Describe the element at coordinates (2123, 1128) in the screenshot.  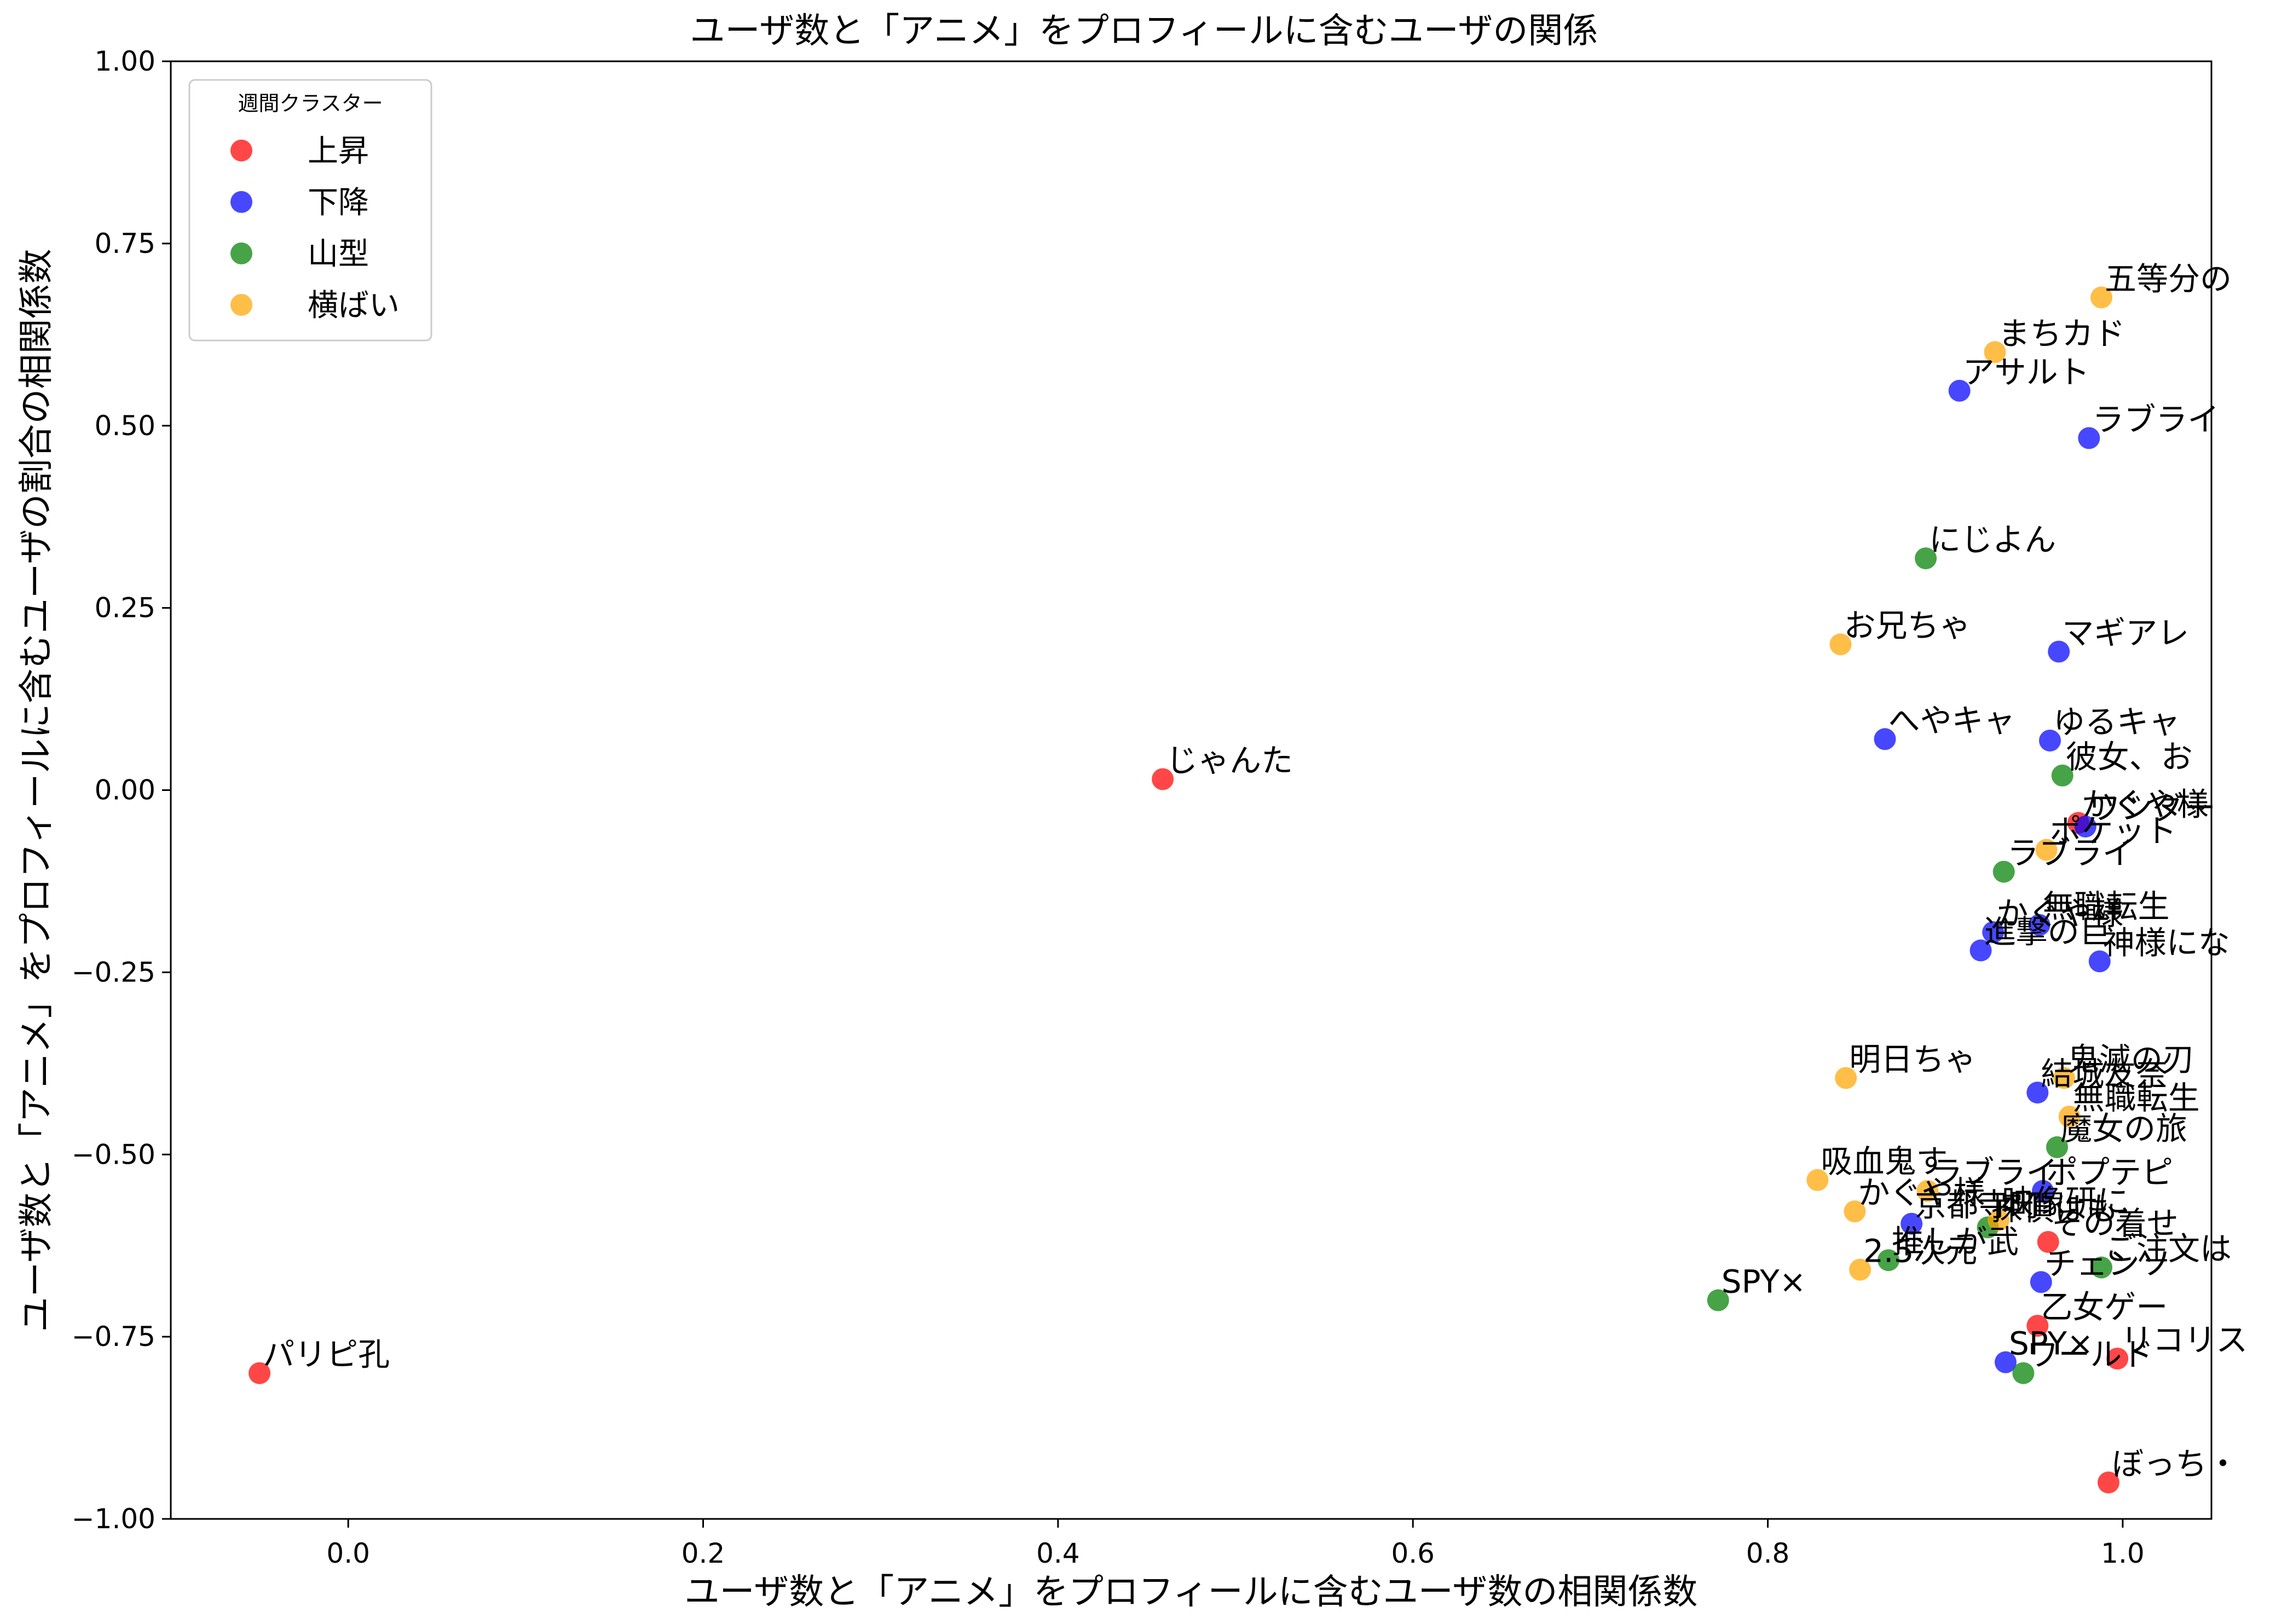
I see `point-label: 魔女の旅` at that location.